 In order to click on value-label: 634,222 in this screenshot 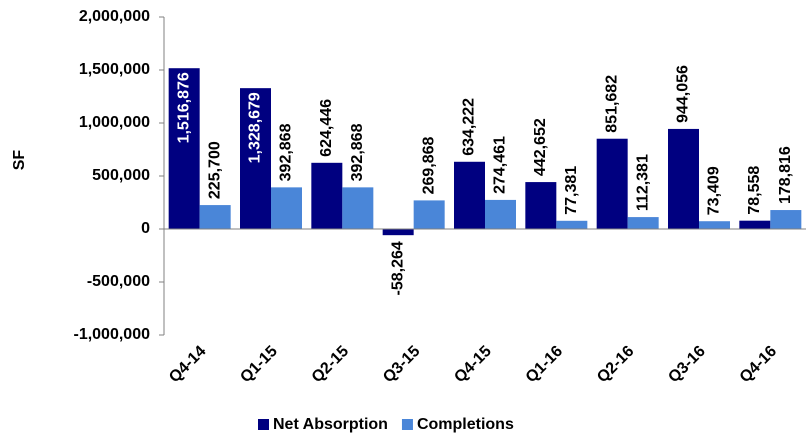, I will do `click(469, 127)`.